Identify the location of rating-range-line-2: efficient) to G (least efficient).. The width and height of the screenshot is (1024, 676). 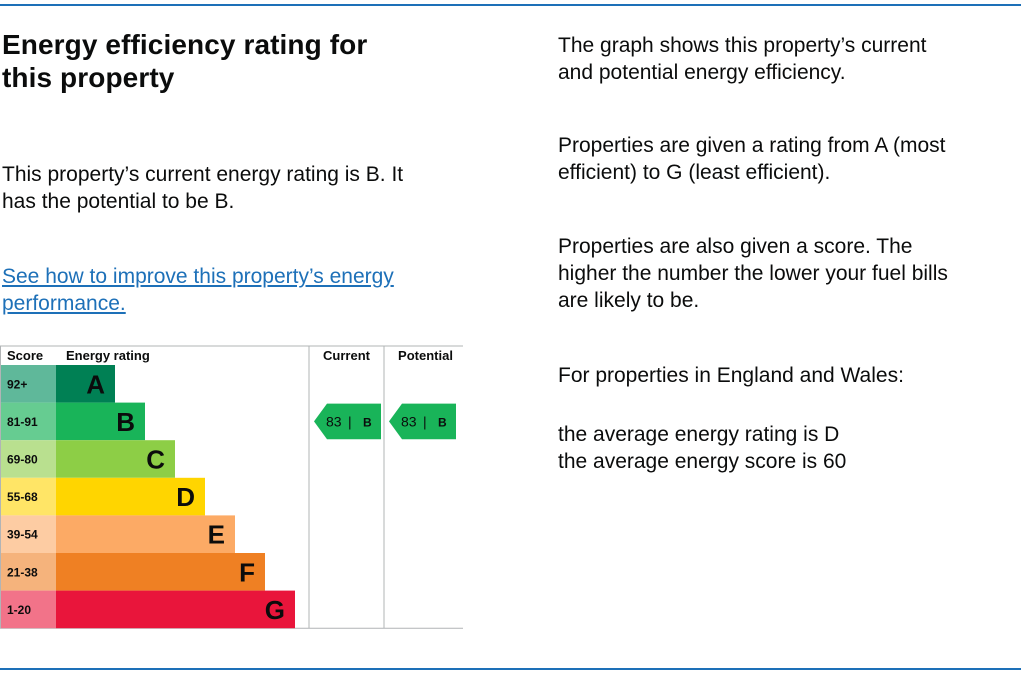
(694, 172).